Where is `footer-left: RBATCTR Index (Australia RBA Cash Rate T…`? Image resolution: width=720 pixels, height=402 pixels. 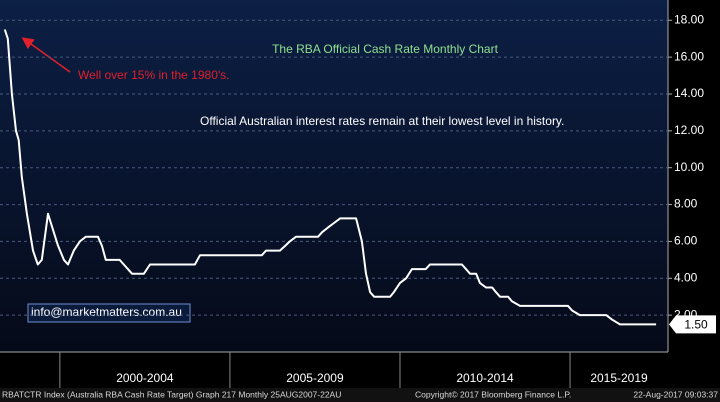
footer-left: RBATCTR Index (Australia RBA Cash Rate T… is located at coordinates (171, 394).